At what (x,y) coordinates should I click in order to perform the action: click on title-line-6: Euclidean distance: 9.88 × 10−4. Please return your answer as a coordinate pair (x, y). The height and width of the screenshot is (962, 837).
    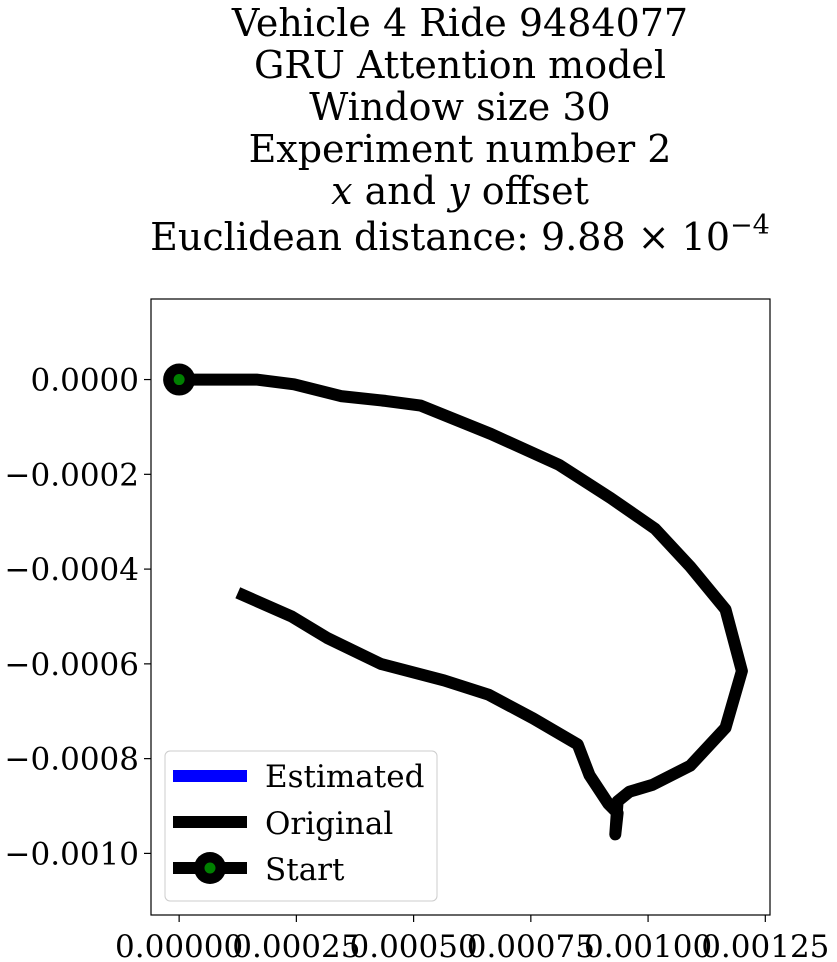
    Looking at the image, I should click on (460, 234).